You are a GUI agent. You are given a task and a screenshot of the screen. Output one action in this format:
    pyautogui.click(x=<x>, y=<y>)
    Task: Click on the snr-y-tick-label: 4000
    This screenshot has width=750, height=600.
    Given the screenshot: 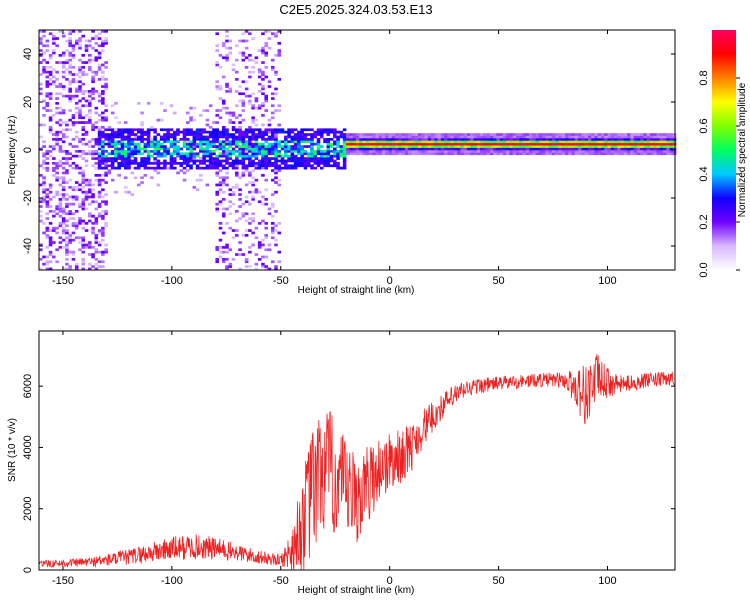 What is the action you would take?
    pyautogui.click(x=28, y=447)
    